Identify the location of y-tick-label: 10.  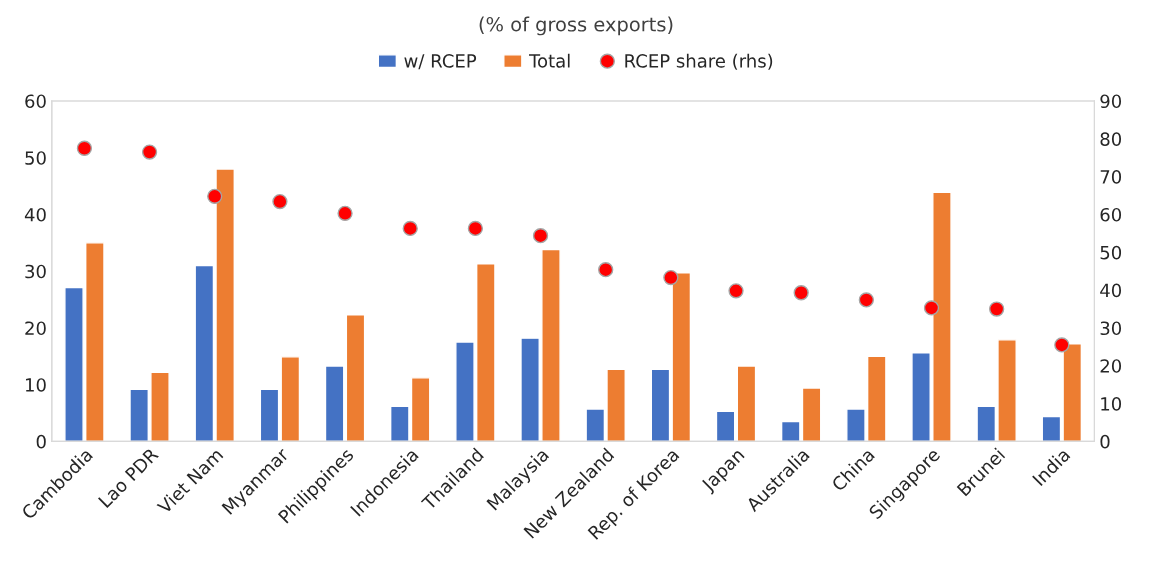
(35, 385).